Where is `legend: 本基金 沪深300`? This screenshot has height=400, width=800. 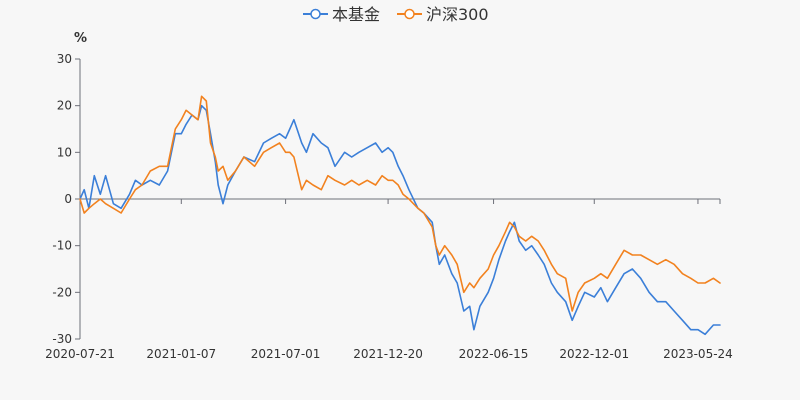 legend: 本基金 沪深300 is located at coordinates (396, 14).